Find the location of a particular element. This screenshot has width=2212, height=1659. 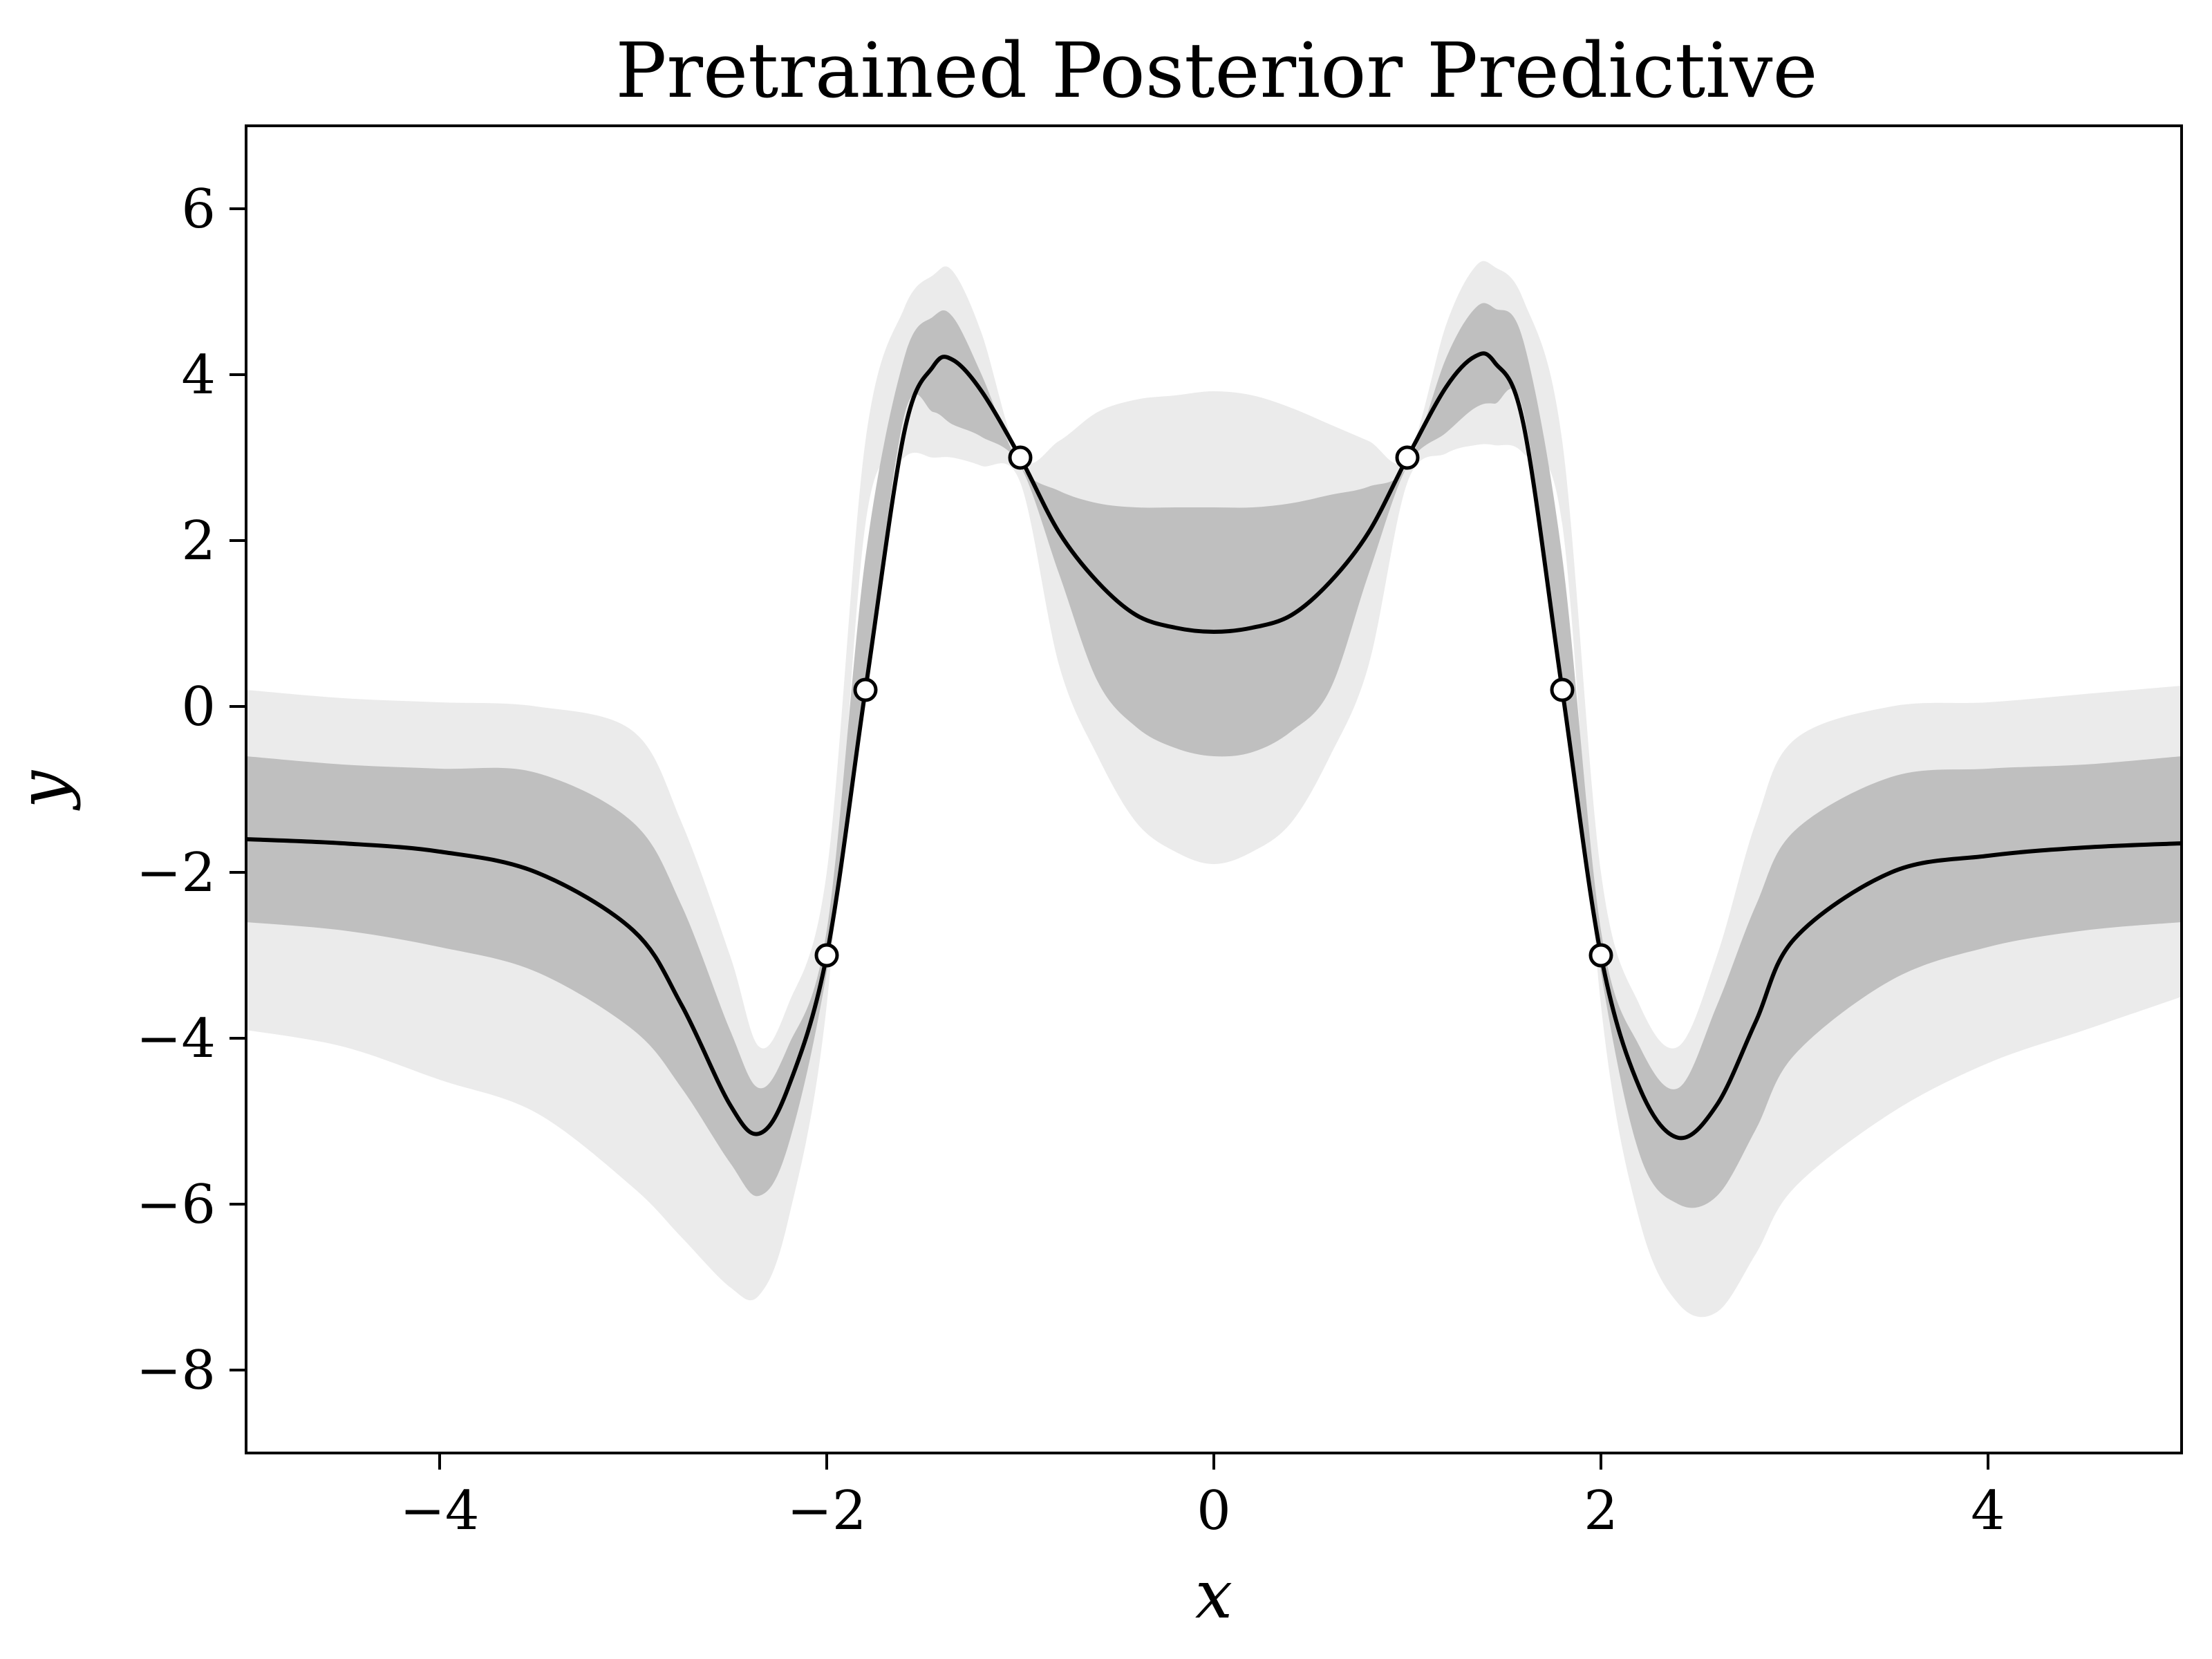

x-tick-label: 2 is located at coordinates (1601, 1511).